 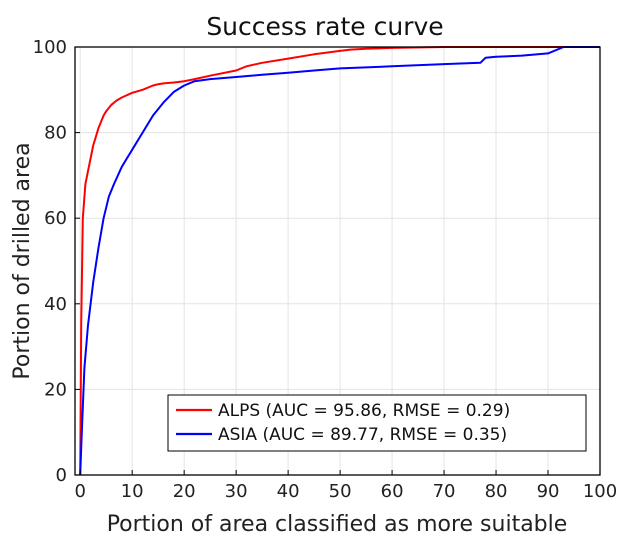 What do you see at coordinates (55, 218) in the screenshot?
I see `y-tick-label: 60` at bounding box center [55, 218].